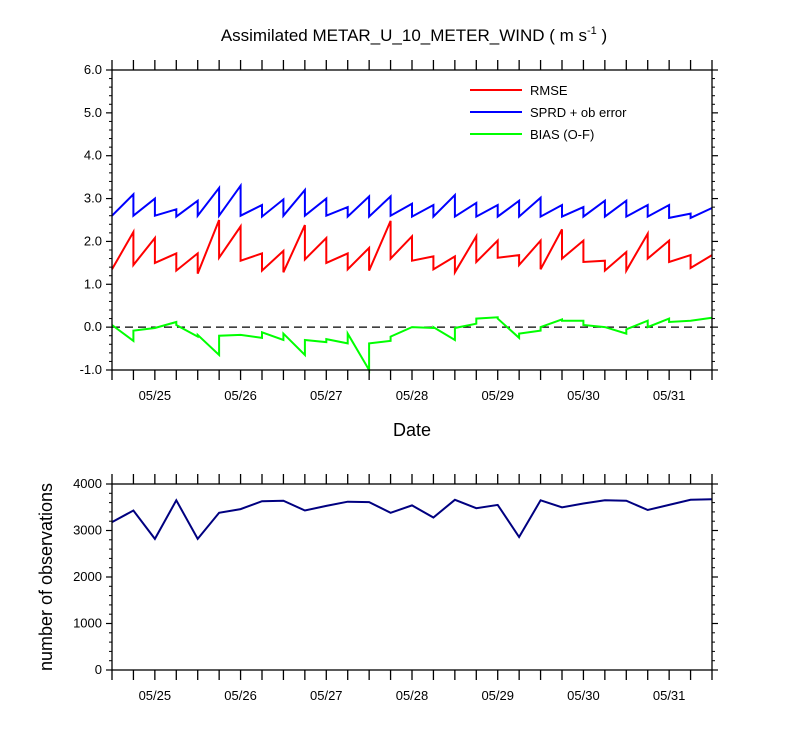 The image size is (800, 750). What do you see at coordinates (412, 519) in the screenshot?
I see `series-line-number-of-observations` at bounding box center [412, 519].